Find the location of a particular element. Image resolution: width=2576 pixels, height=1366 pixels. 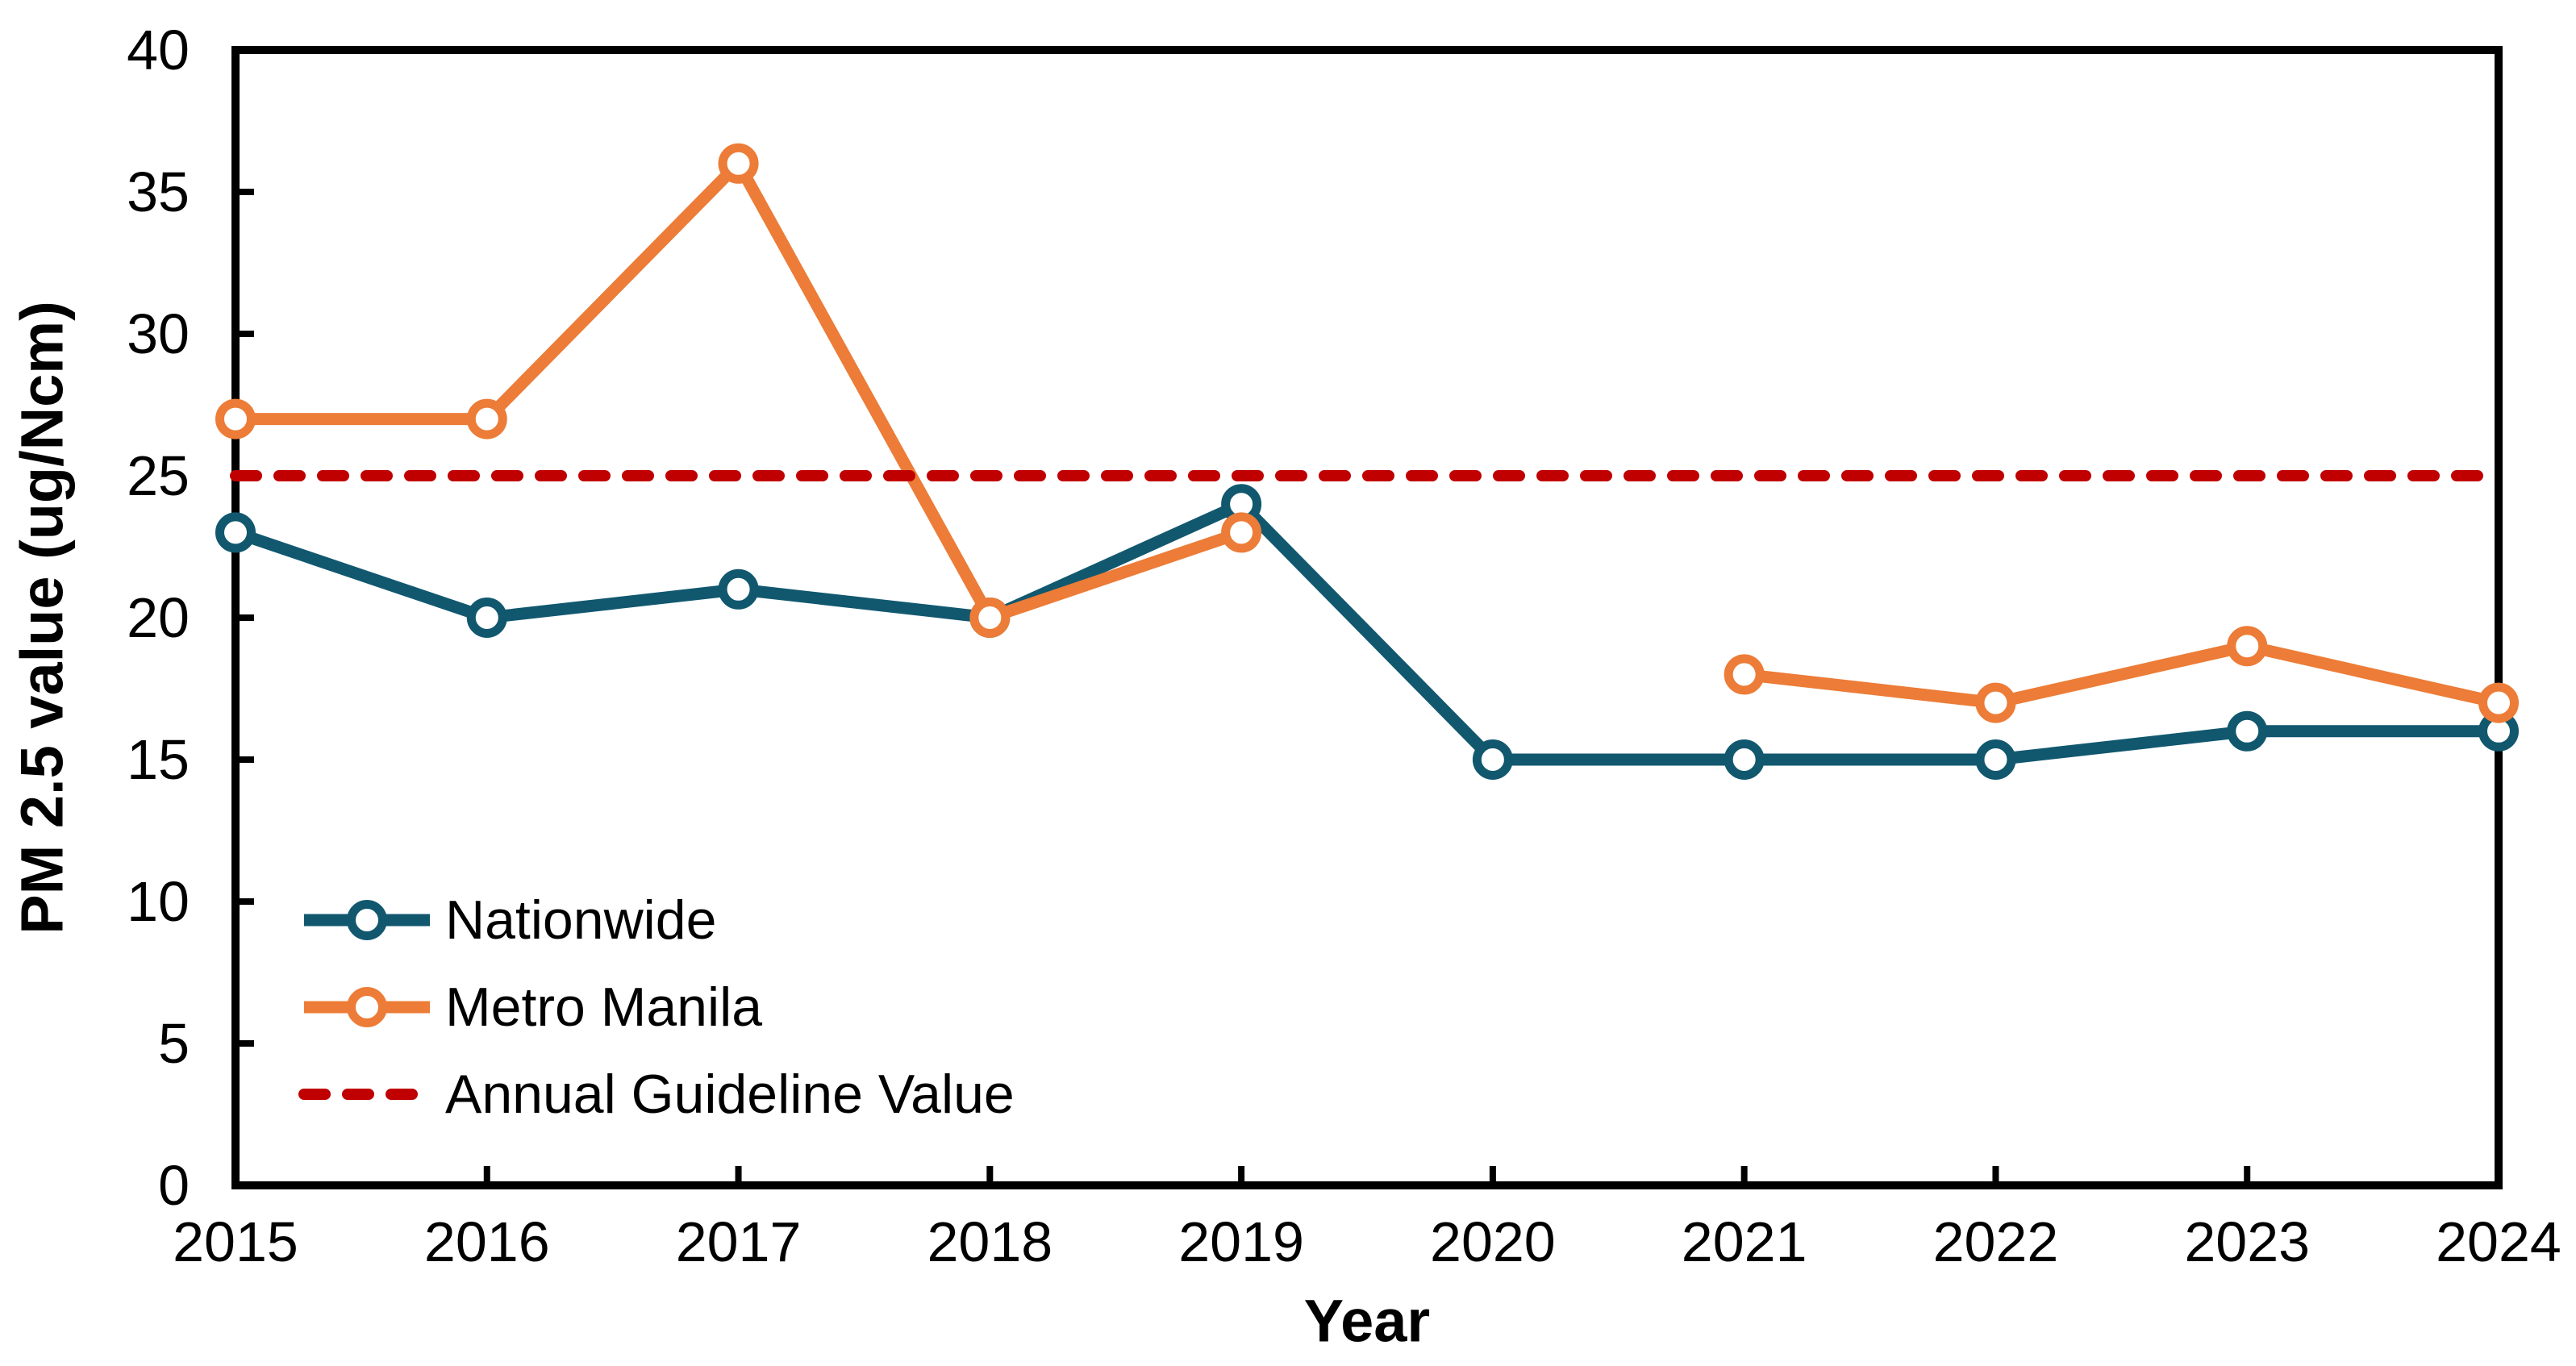

y-tick-label: 20 is located at coordinates (158, 617).